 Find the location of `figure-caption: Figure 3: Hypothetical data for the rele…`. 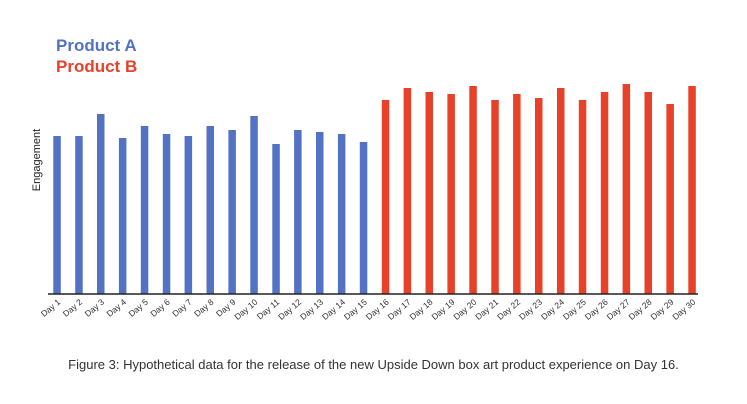

figure-caption: Figure 3: Hypothetical data for the rele… is located at coordinates (373, 364).